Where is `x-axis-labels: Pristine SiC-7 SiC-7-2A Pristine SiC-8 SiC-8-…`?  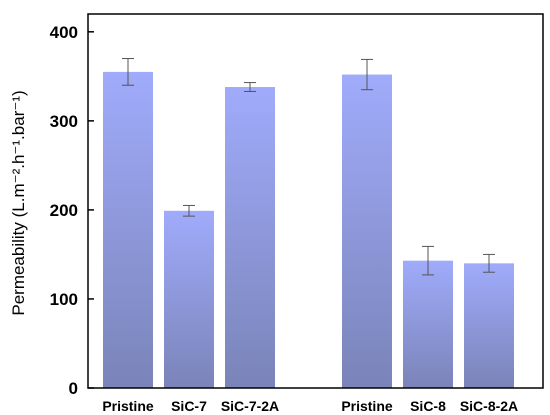
x-axis-labels: Pristine SiC-7 SiC-7-2A Pristine SiC-8 SiC-8-… is located at coordinates (310, 406).